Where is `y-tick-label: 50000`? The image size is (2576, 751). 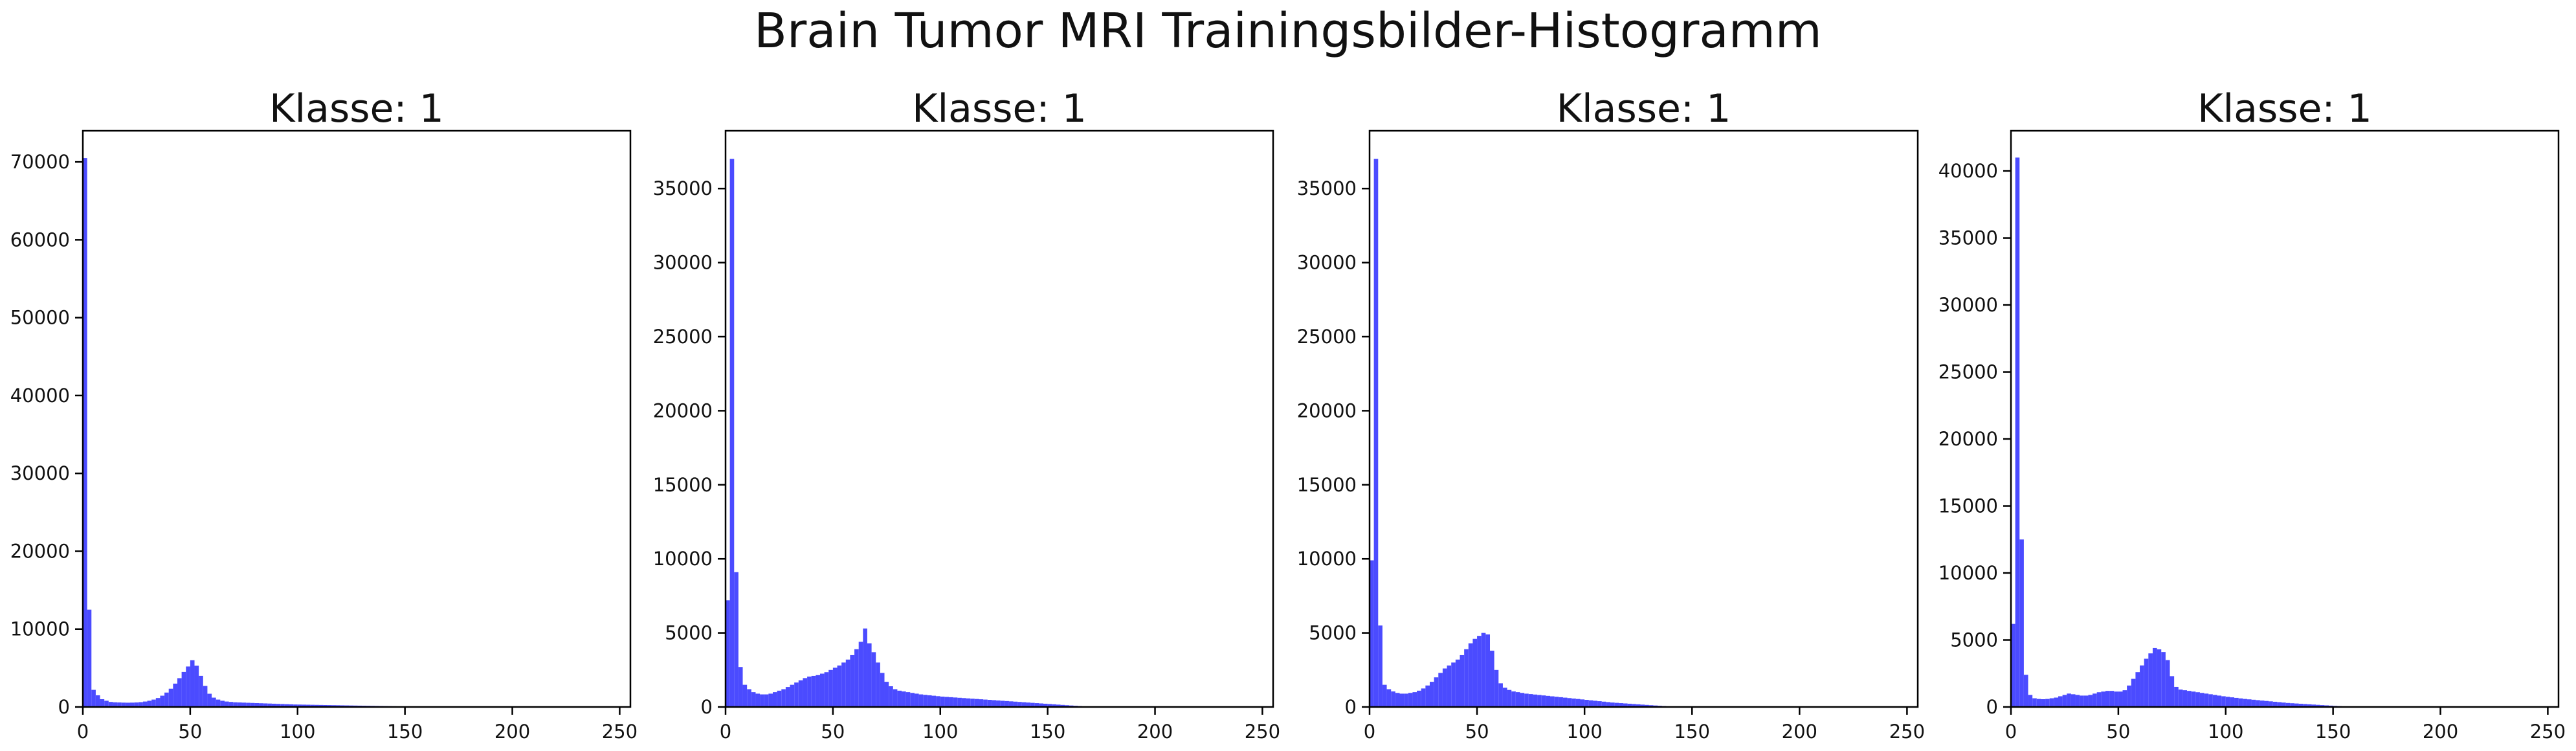 y-tick-label: 50000 is located at coordinates (40, 318).